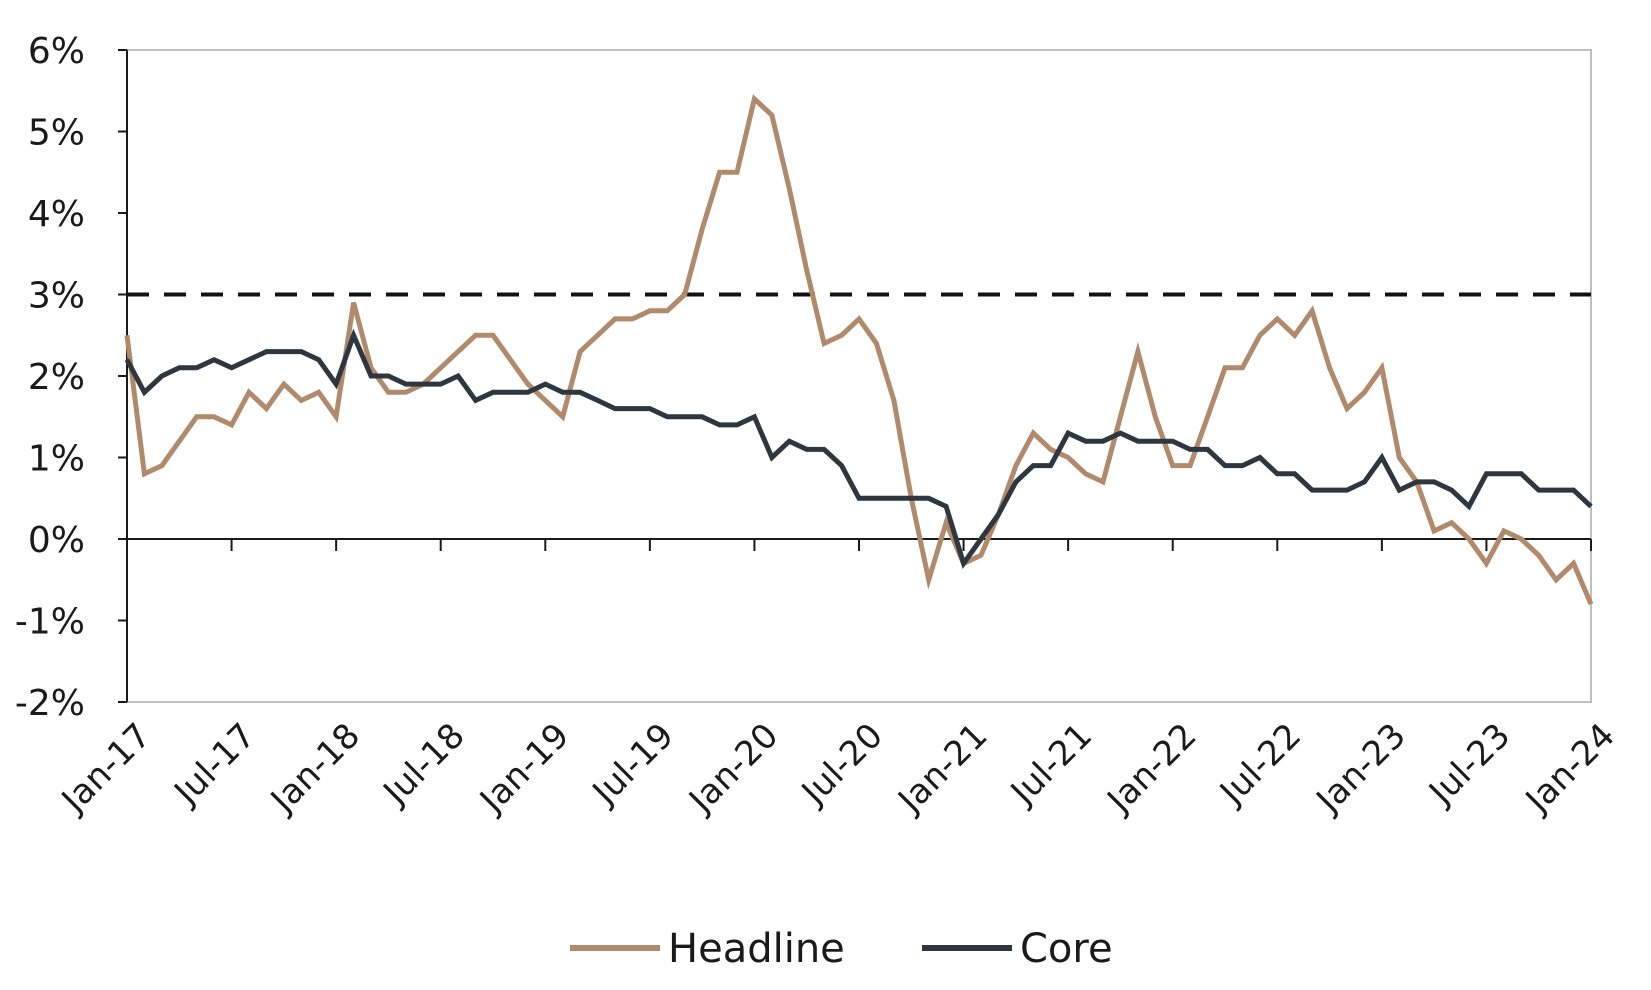  Describe the element at coordinates (524, 769) in the screenshot. I see `x-tick-label: Jan-19` at that location.